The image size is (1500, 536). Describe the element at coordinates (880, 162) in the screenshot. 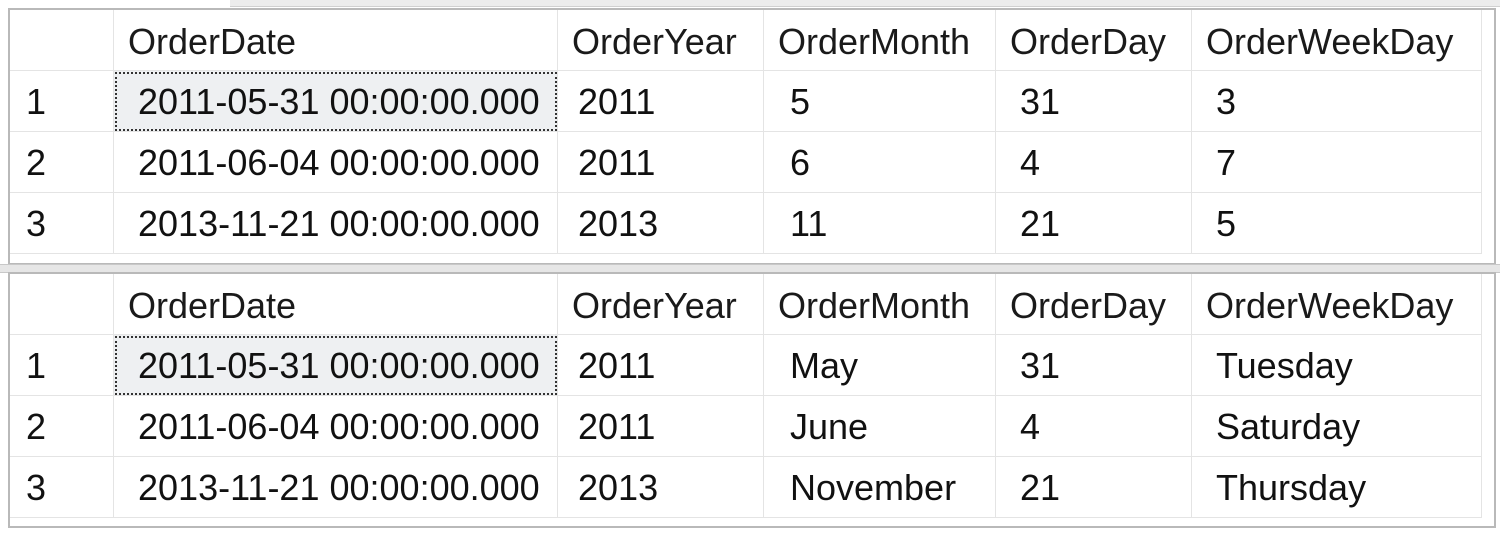

I see `cell-ordermonth: 6` at that location.